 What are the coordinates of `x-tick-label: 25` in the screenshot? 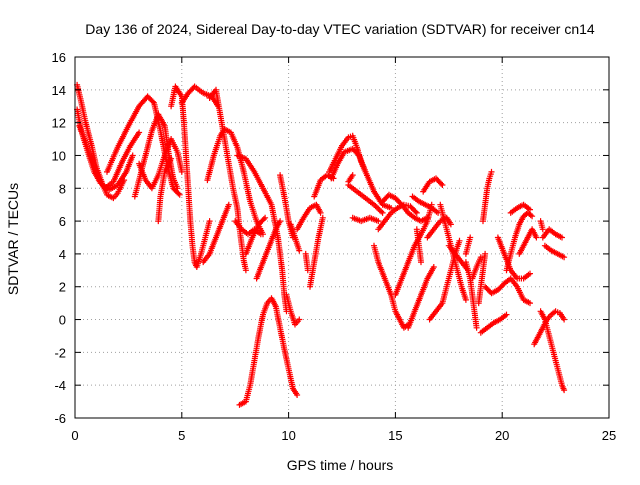 It's located at (609, 435).